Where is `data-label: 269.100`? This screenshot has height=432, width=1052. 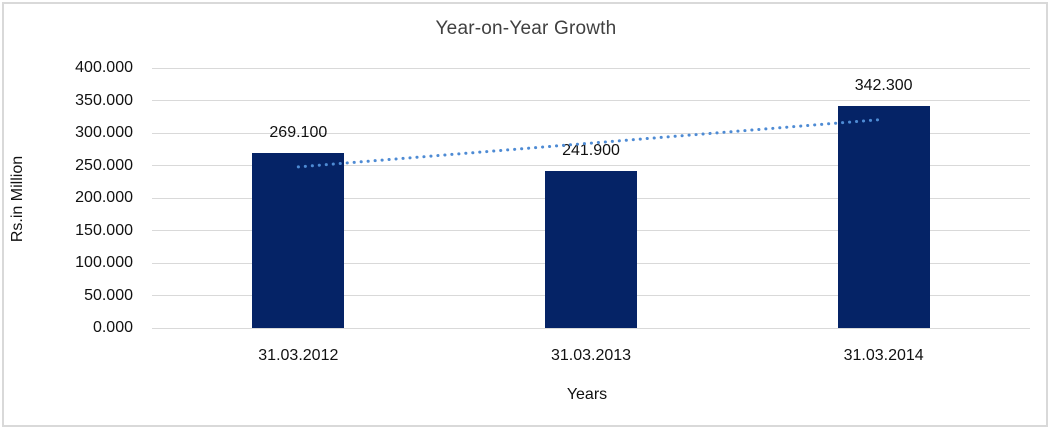 data-label: 269.100 is located at coordinates (298, 133).